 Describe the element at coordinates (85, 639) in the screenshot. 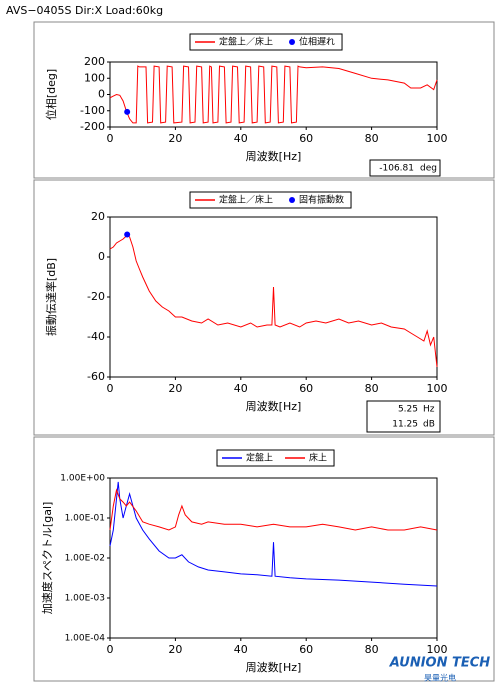

I see `y-tick-label: 1.00E-04` at that location.